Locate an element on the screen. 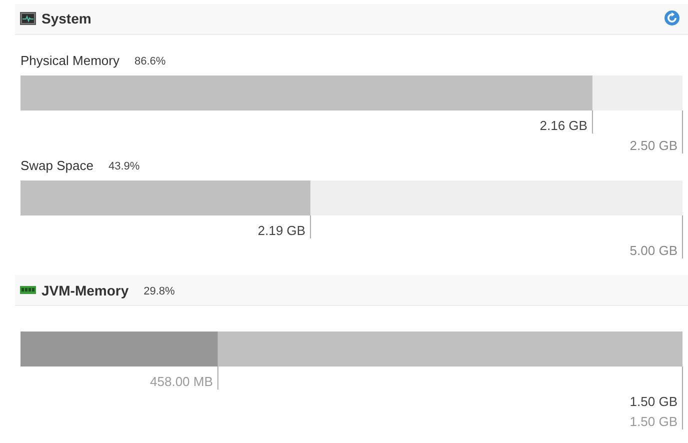  data-label: 2.19 GB is located at coordinates (282, 230).